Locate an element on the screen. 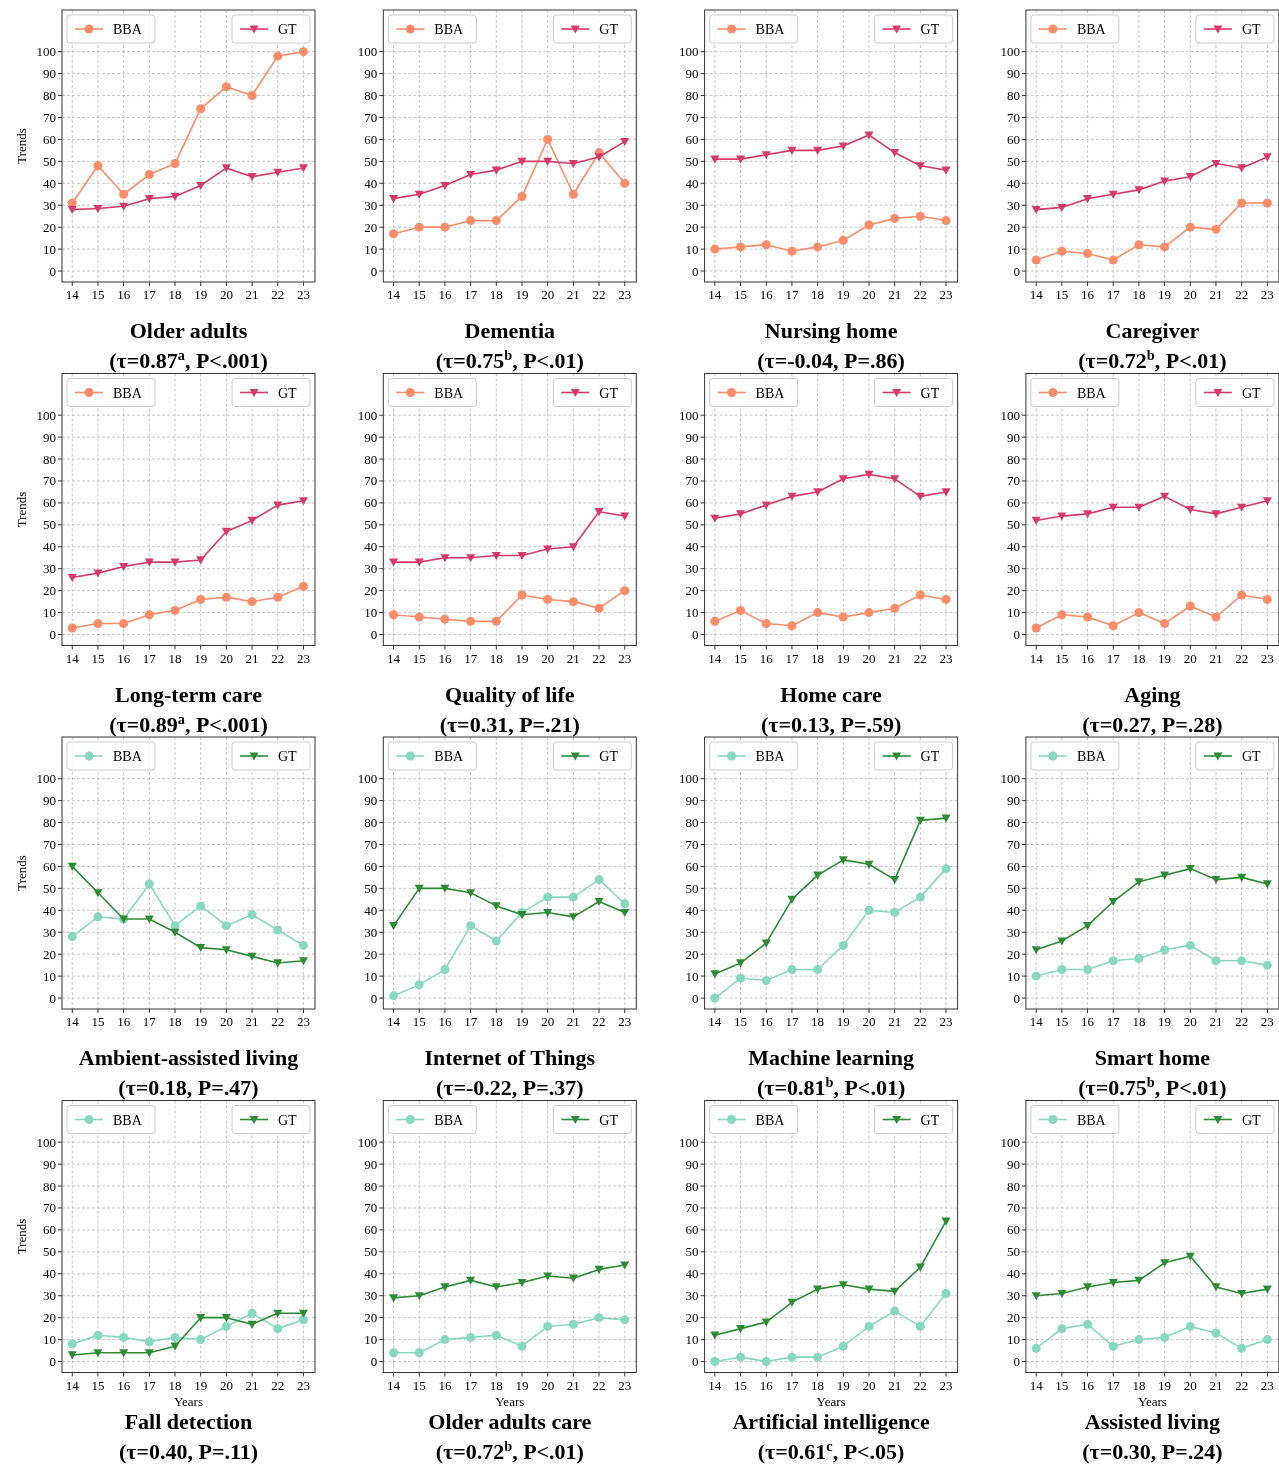 The height and width of the screenshot is (1474, 1279). text: Assisted living is located at coordinates (1152, 1421).